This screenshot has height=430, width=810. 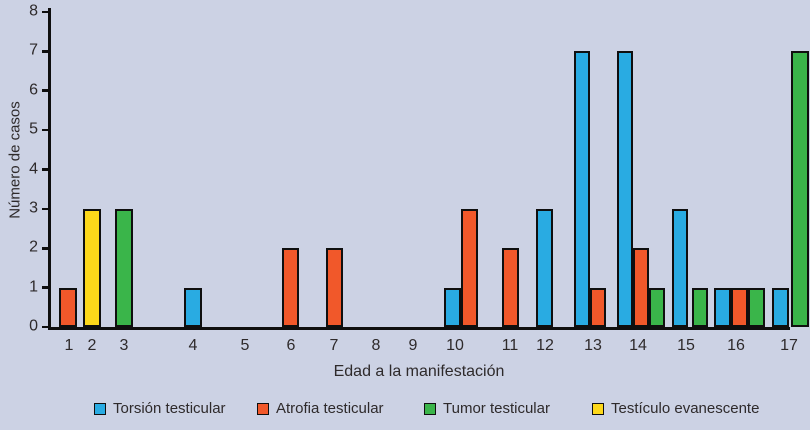 What do you see at coordinates (625, 189) in the screenshot?
I see `bar-age14-torsion-testicular` at bounding box center [625, 189].